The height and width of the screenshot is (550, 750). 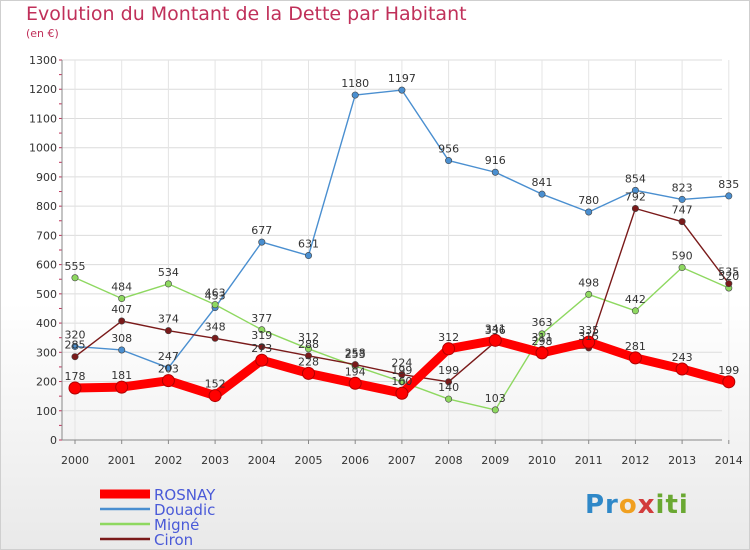 What do you see at coordinates (682, 256) in the screenshot?
I see `data-label: 590` at bounding box center [682, 256].